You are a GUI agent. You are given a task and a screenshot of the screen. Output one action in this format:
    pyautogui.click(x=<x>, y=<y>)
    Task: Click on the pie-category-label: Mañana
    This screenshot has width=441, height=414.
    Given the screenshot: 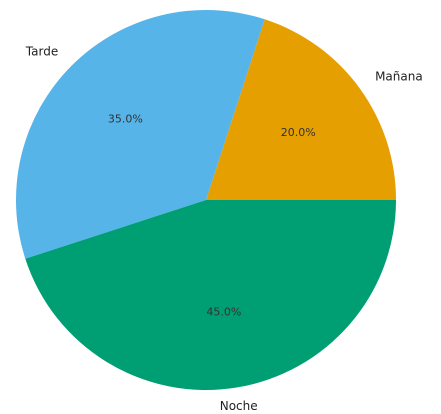 What is the action you would take?
    pyautogui.click(x=399, y=77)
    